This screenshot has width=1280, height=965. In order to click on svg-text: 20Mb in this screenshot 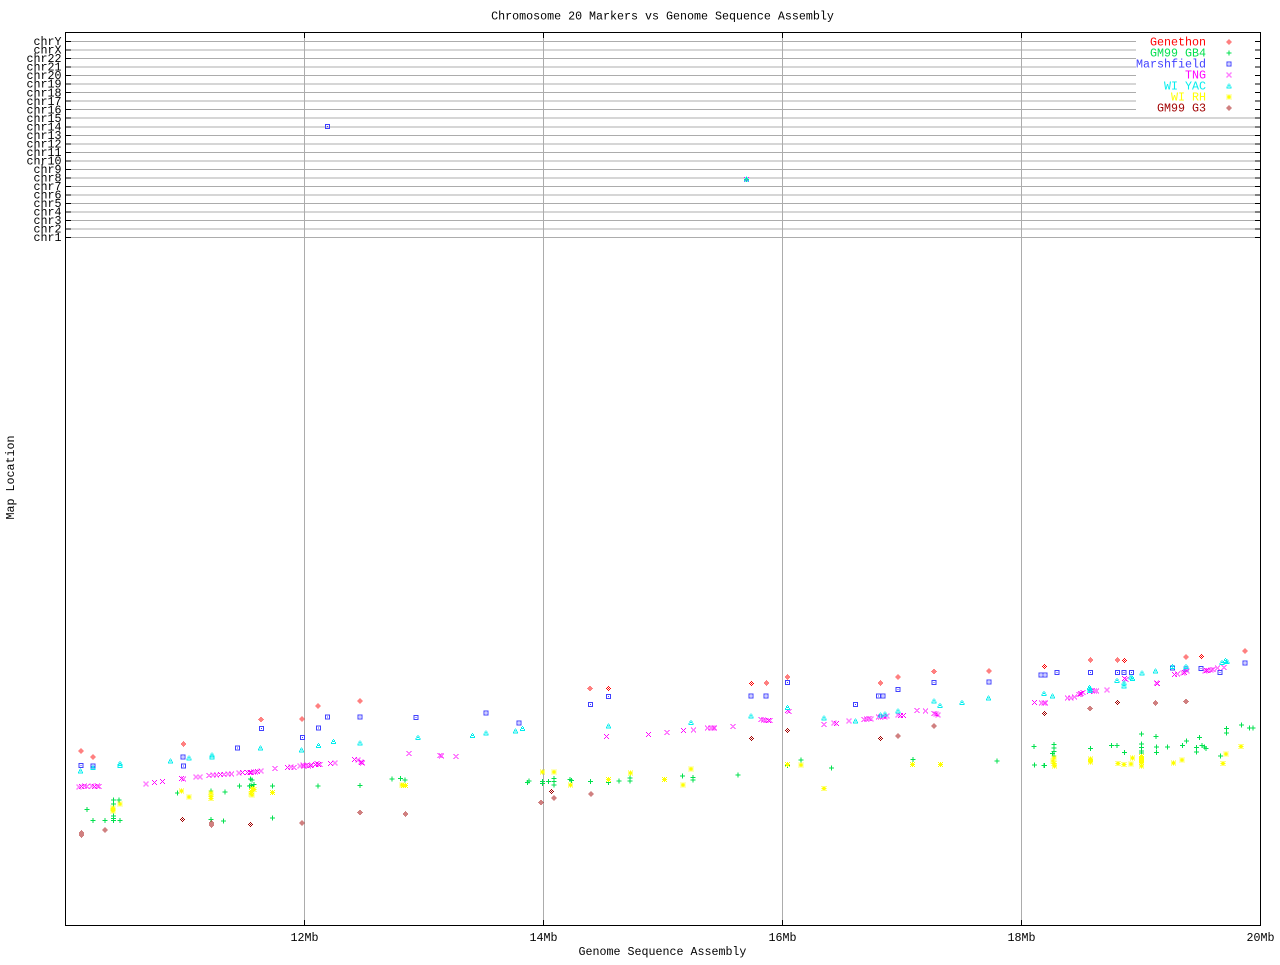, I will do `click(1261, 938)`.